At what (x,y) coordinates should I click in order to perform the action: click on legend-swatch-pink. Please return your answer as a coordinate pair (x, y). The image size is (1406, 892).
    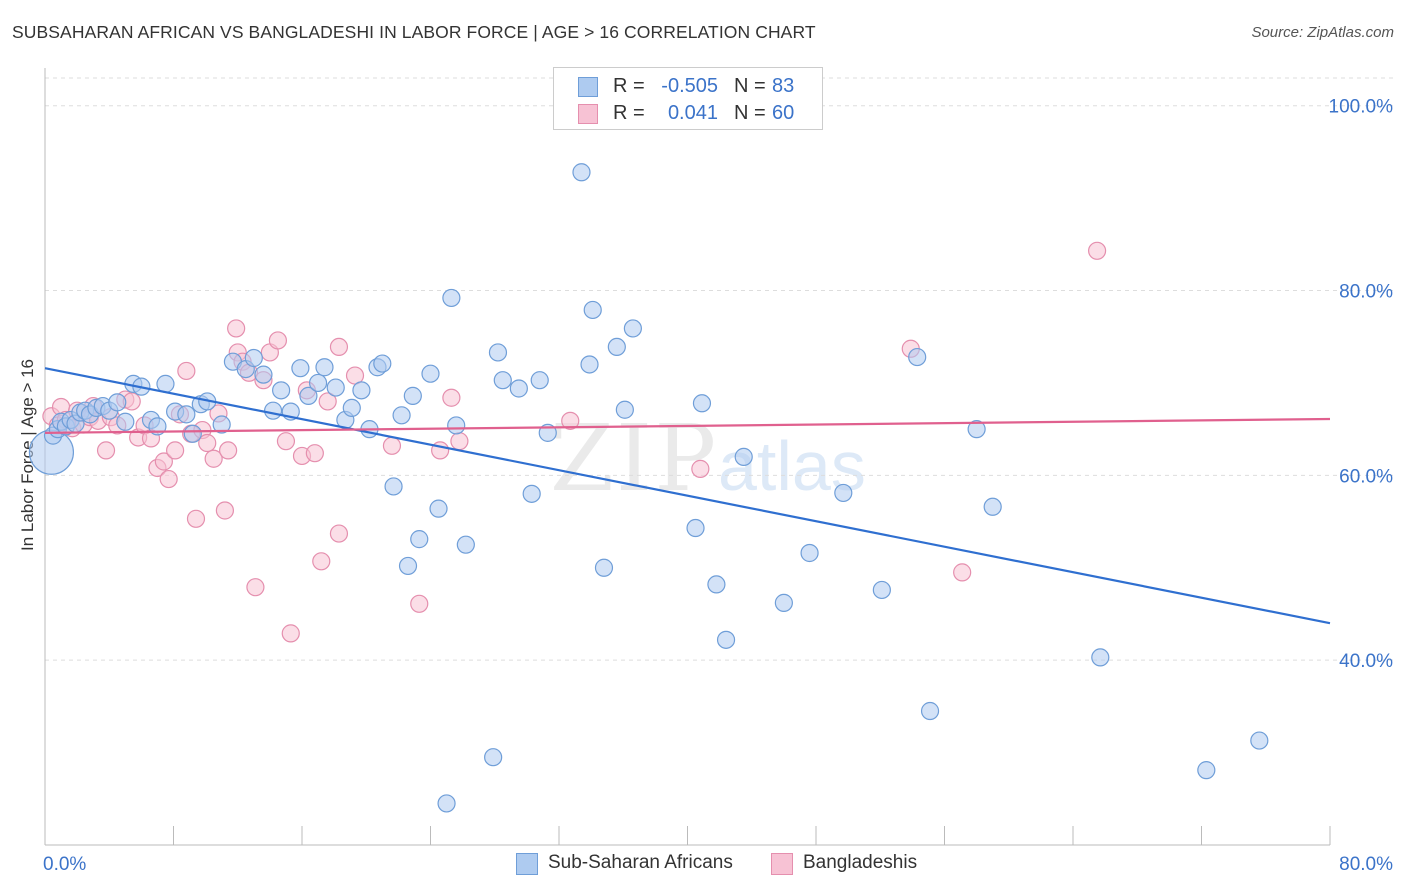
    Looking at the image, I should click on (588, 114).